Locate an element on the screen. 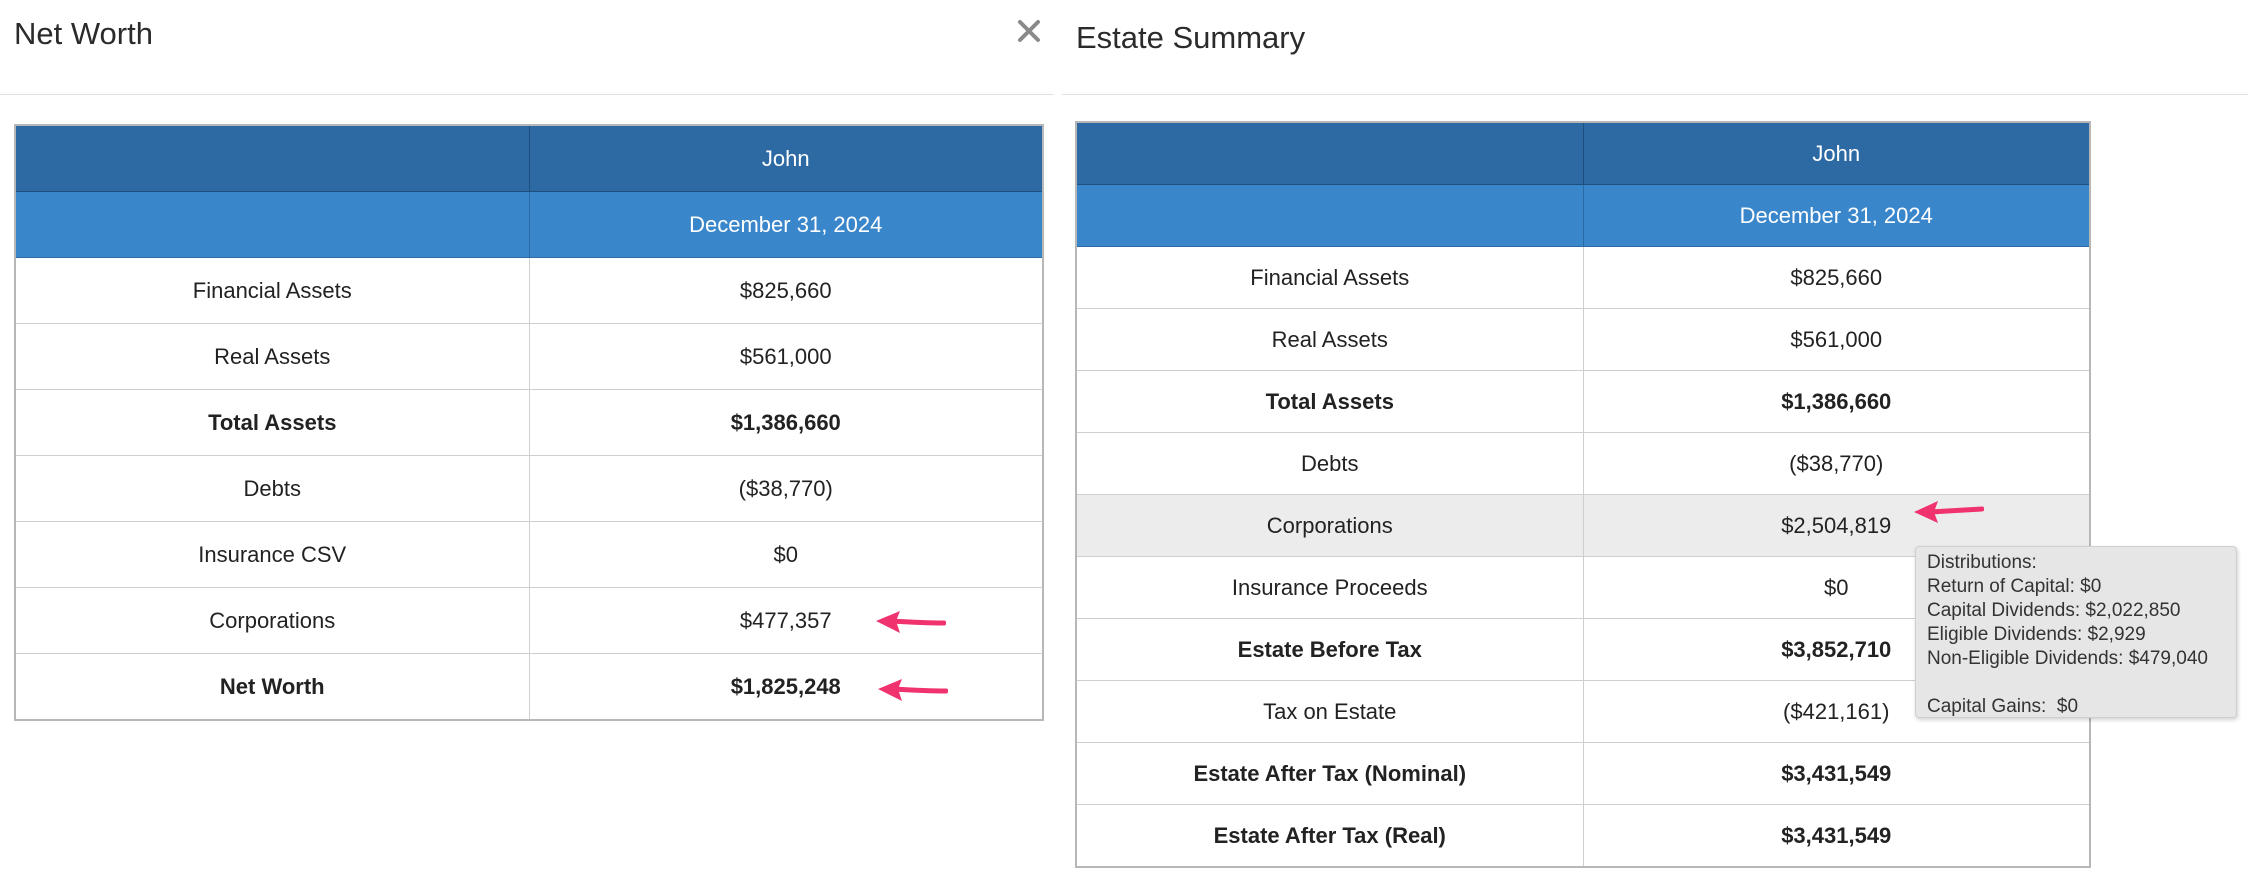  tooltip-line: Capital Dividends: $2,022,850 is located at coordinates (2054, 610).